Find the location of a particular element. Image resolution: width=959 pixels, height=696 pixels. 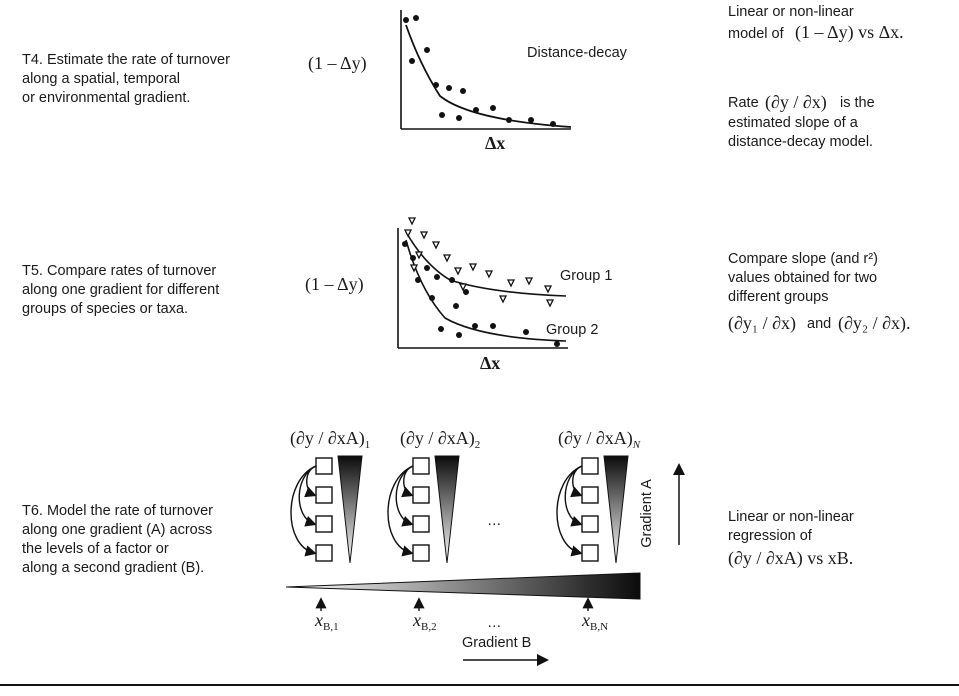

xb-label-2-main: x is located at coordinates (417, 620).